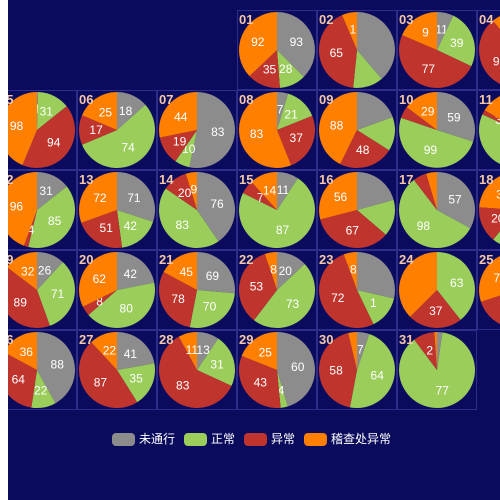 Image resolution: width=500 pixels, height=500 pixels. I want to click on pie-06: 18 74 17 25 06, so click(117, 130).